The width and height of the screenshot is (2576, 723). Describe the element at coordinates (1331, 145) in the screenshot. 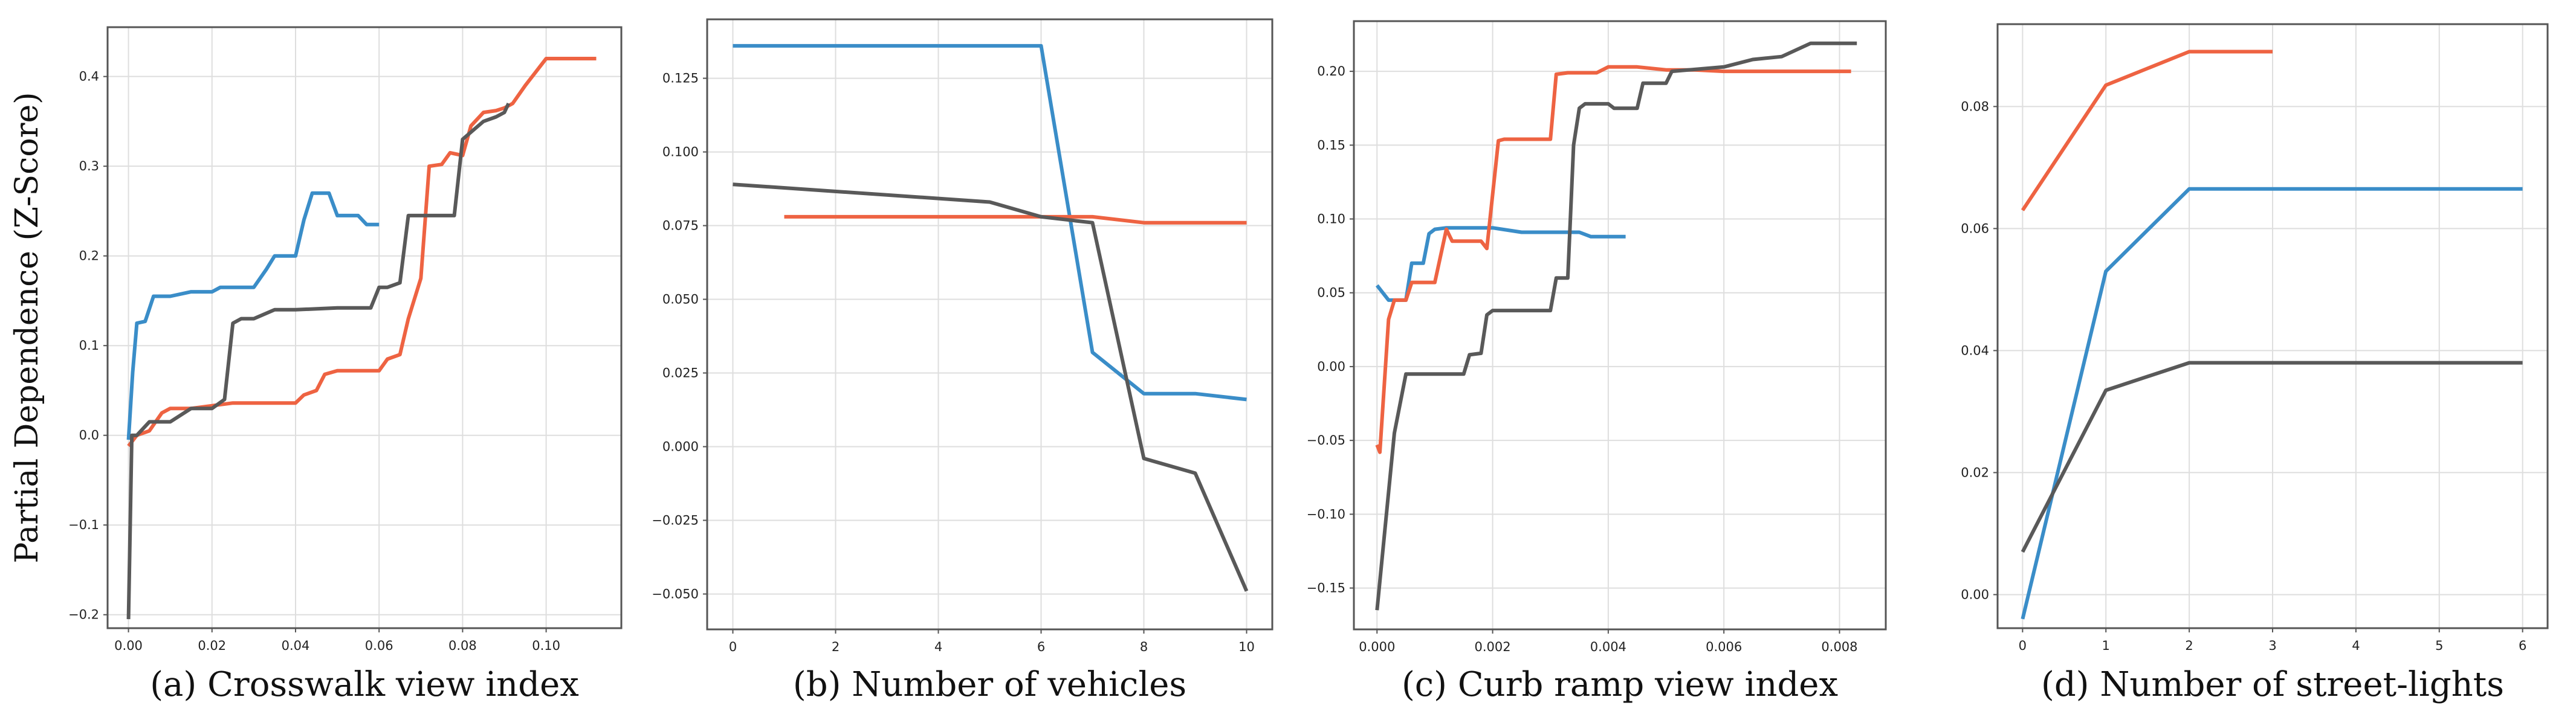

I see `y-tick-label: 0.15` at that location.